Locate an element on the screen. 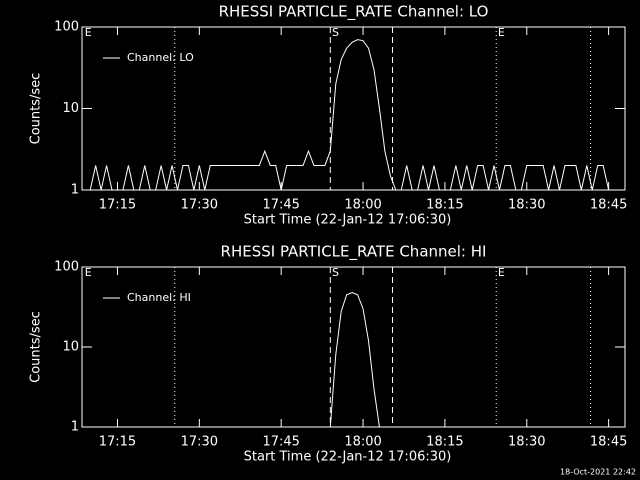  chart-title: RHESSI PARTICLE_RATE Channel: LO is located at coordinates (354, 12).